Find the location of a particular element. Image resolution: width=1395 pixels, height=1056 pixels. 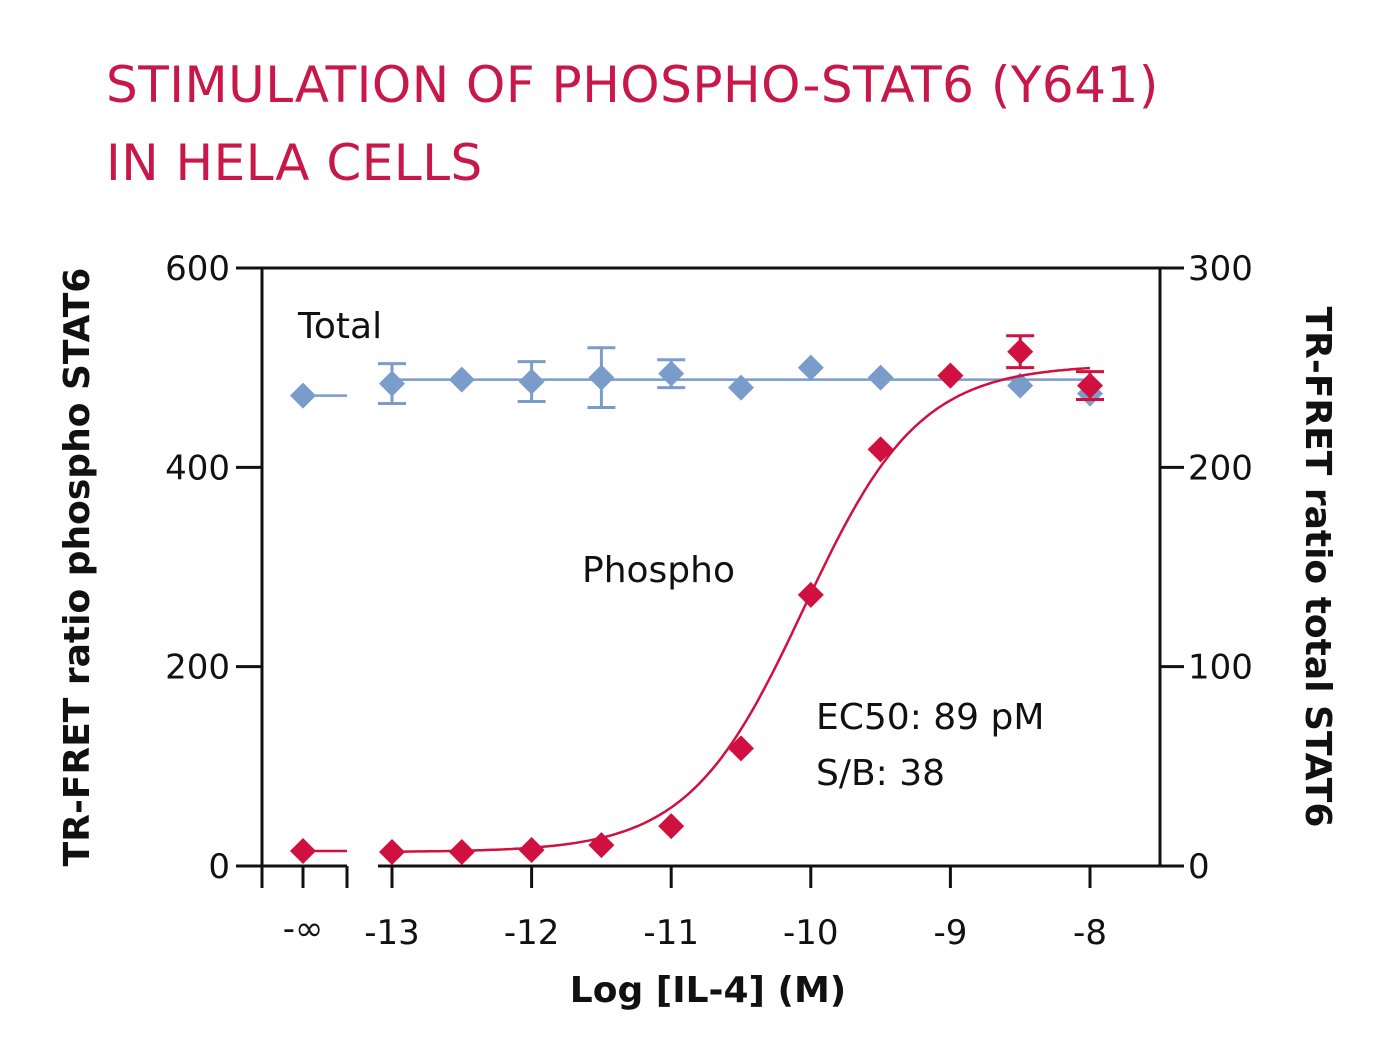

left-y-tick-label: 400 is located at coordinates (197, 468).